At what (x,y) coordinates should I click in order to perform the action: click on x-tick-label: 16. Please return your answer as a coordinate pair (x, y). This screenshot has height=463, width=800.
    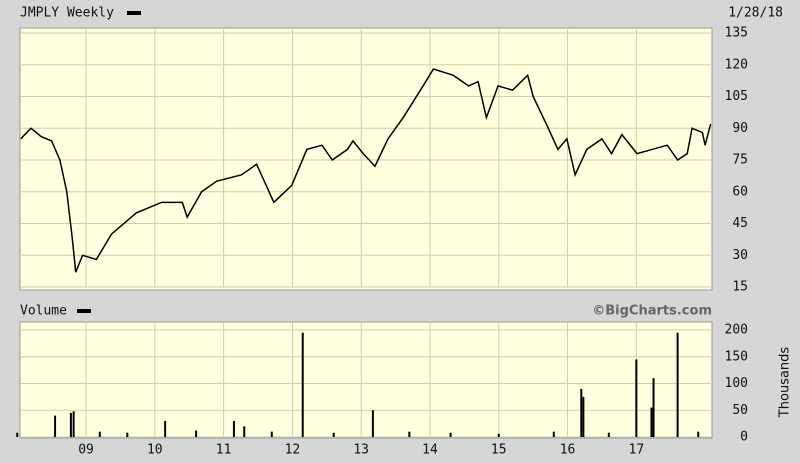
    Looking at the image, I should click on (568, 450).